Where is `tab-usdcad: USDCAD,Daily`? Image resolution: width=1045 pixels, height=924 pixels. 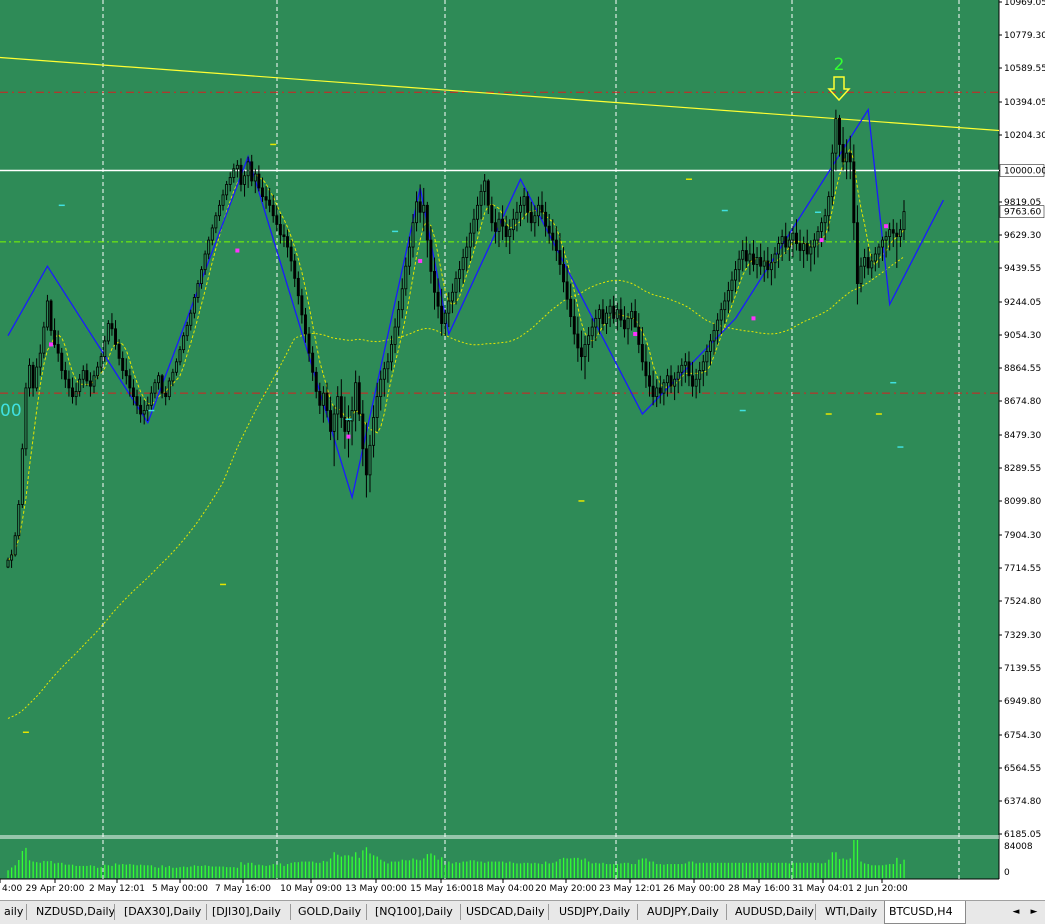
tab-usdcad: USDCAD,Daily is located at coordinates (505, 911).